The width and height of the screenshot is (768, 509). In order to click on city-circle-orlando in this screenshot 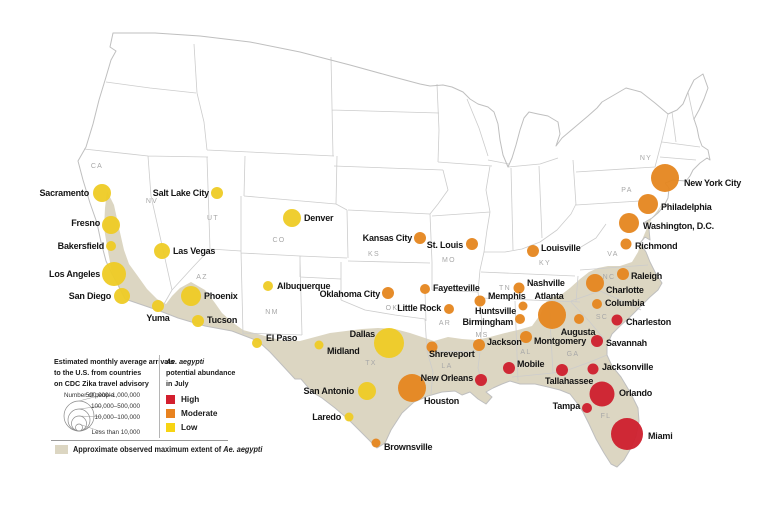, I will do `click(602, 394)`.